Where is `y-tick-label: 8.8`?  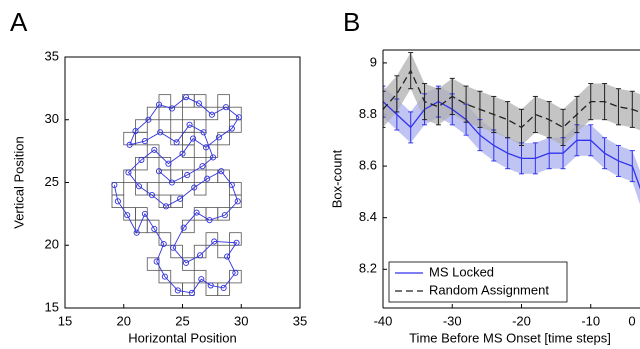
y-tick-label: 8.8 is located at coordinates (368, 113).